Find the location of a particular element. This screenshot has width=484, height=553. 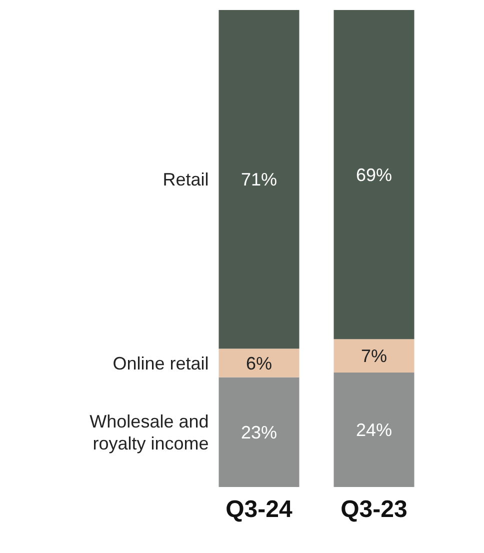

data-label: 6% is located at coordinates (259, 363).